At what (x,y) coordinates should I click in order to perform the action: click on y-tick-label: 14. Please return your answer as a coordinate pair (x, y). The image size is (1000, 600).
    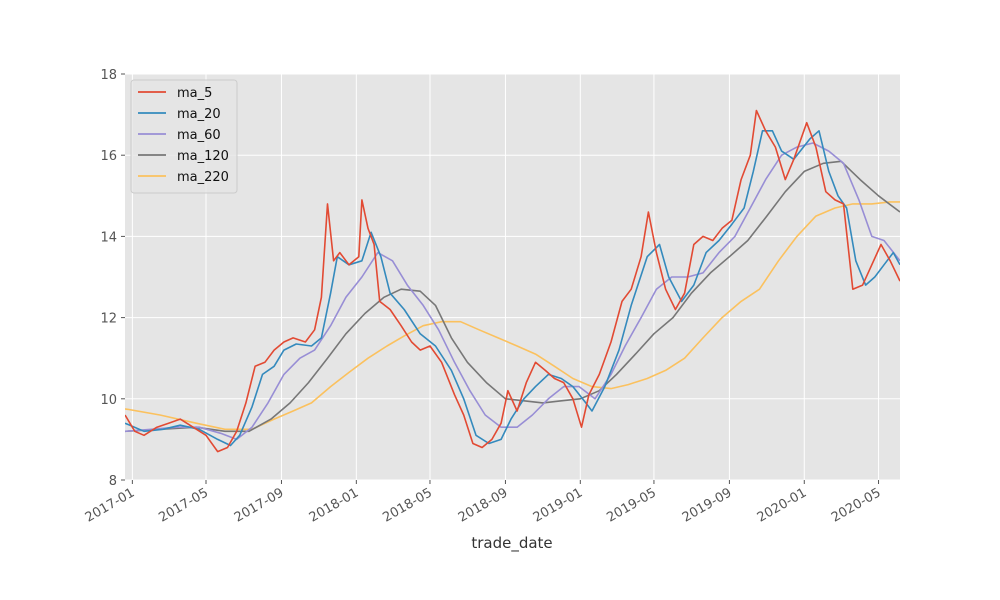
    Looking at the image, I should click on (108, 237).